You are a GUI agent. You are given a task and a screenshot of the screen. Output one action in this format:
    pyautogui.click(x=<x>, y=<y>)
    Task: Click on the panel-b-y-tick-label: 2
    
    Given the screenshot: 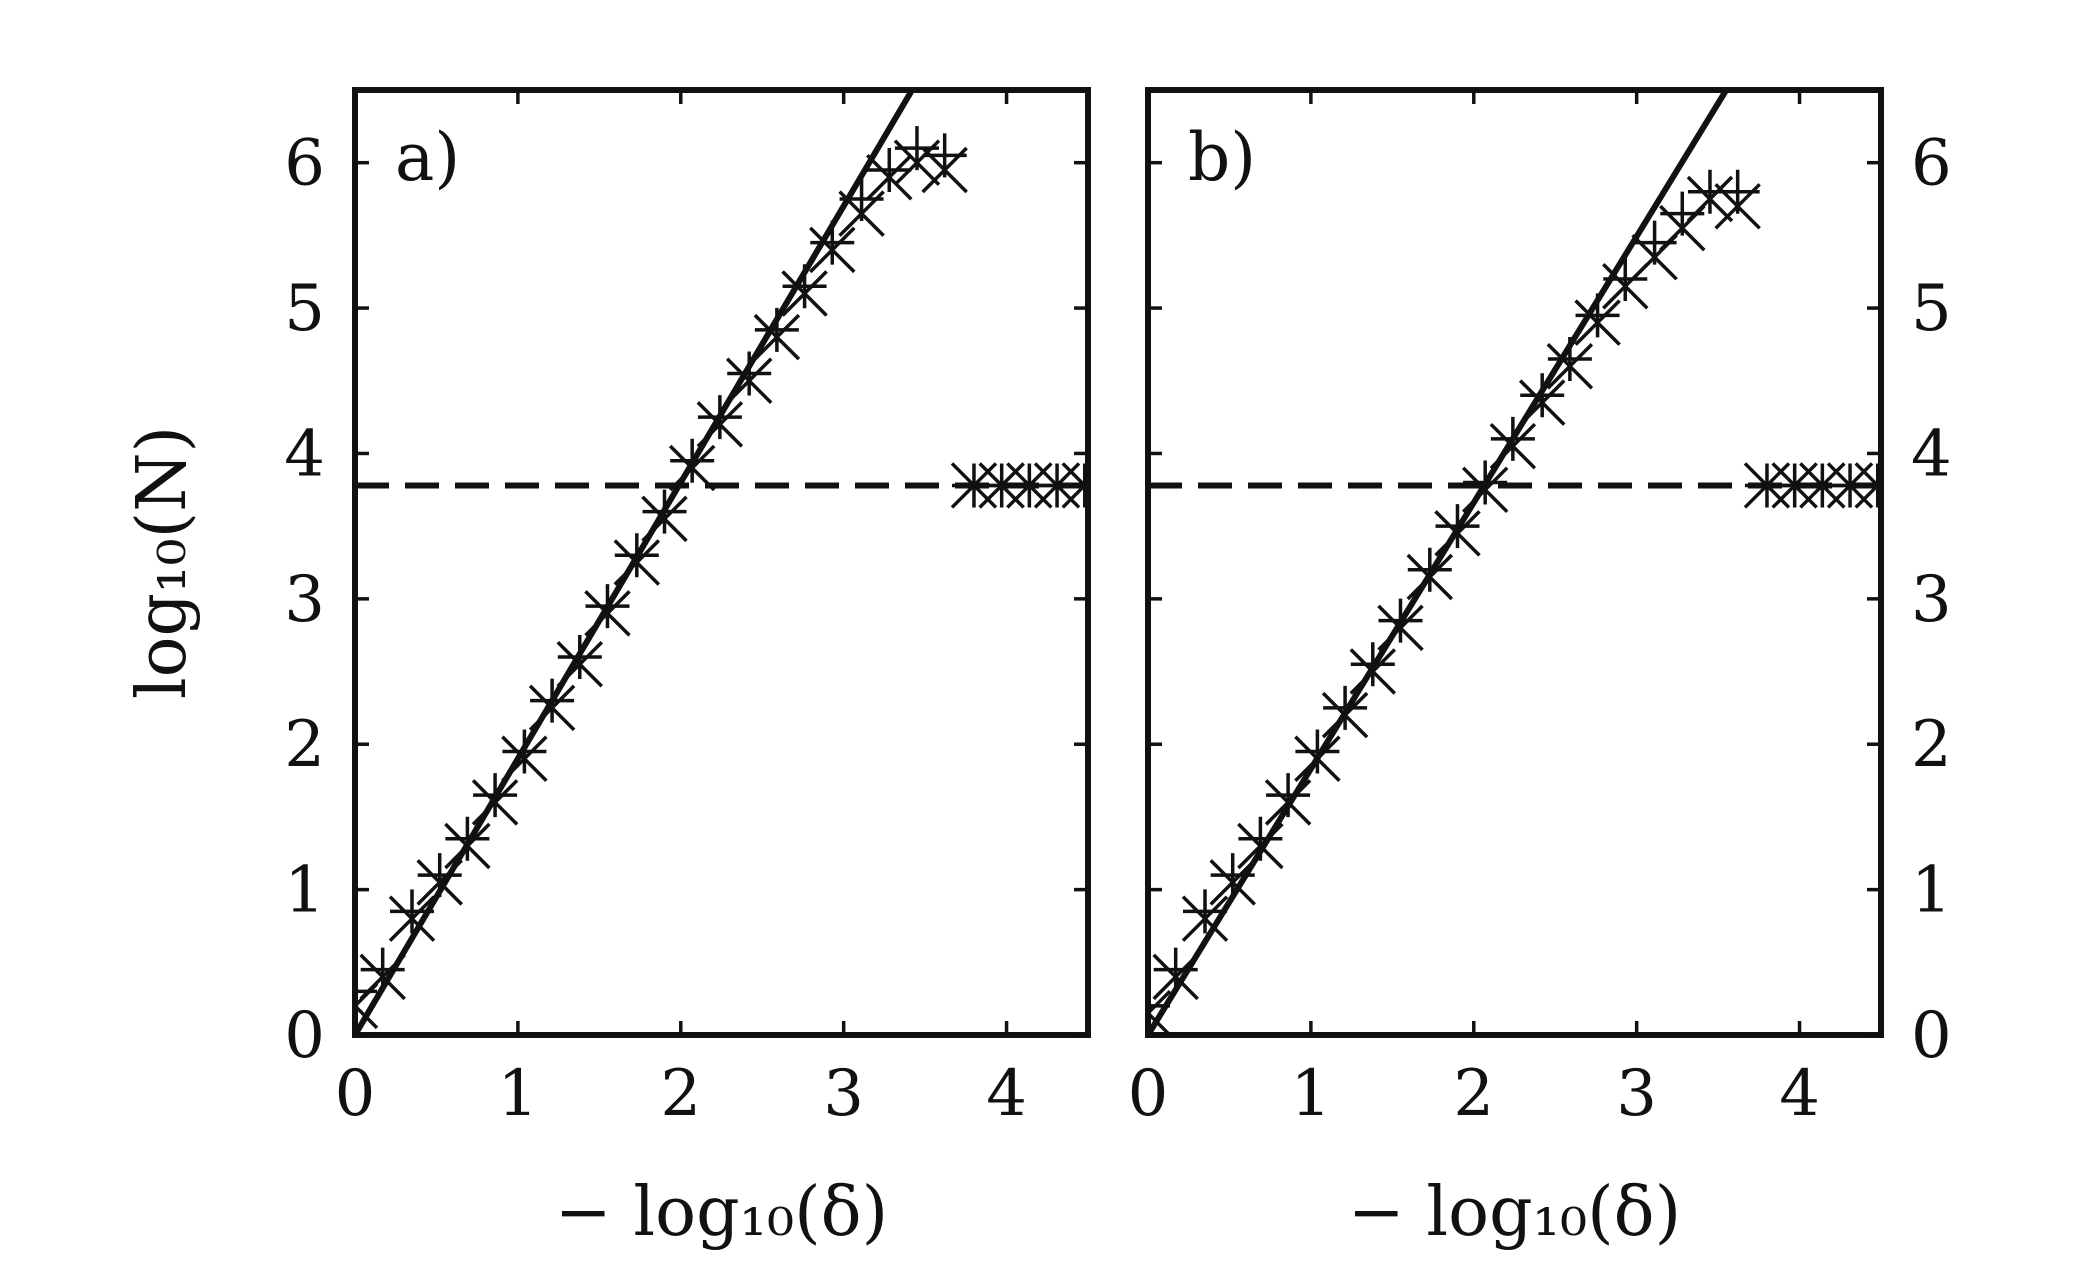 What is the action you would take?
    pyautogui.click(x=1931, y=745)
    